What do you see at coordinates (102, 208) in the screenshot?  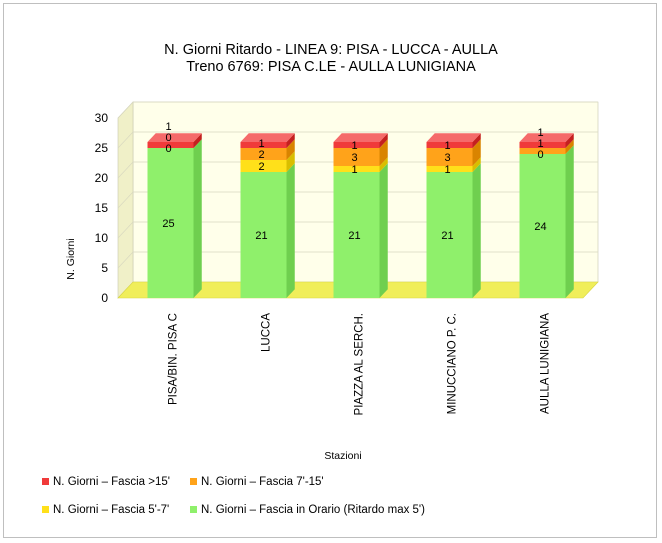 I see `y-tick-label: 15` at bounding box center [102, 208].